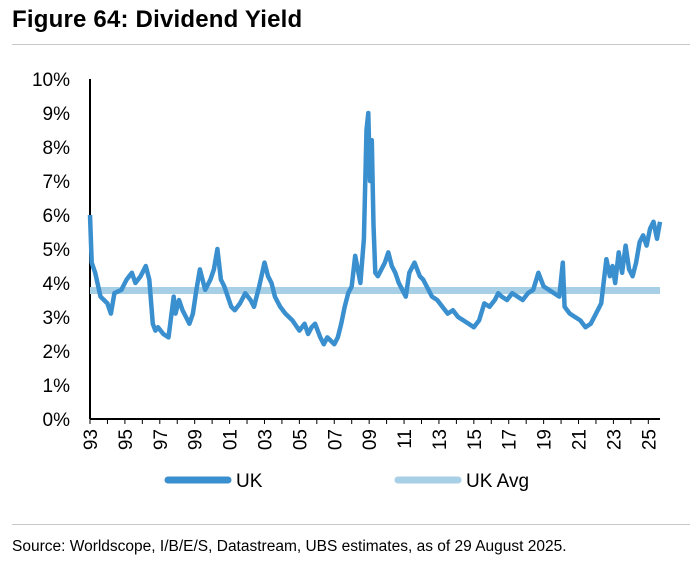 This screenshot has height=568, width=700. What do you see at coordinates (57, 352) in the screenshot?
I see `y-tick-label: 2%` at bounding box center [57, 352].